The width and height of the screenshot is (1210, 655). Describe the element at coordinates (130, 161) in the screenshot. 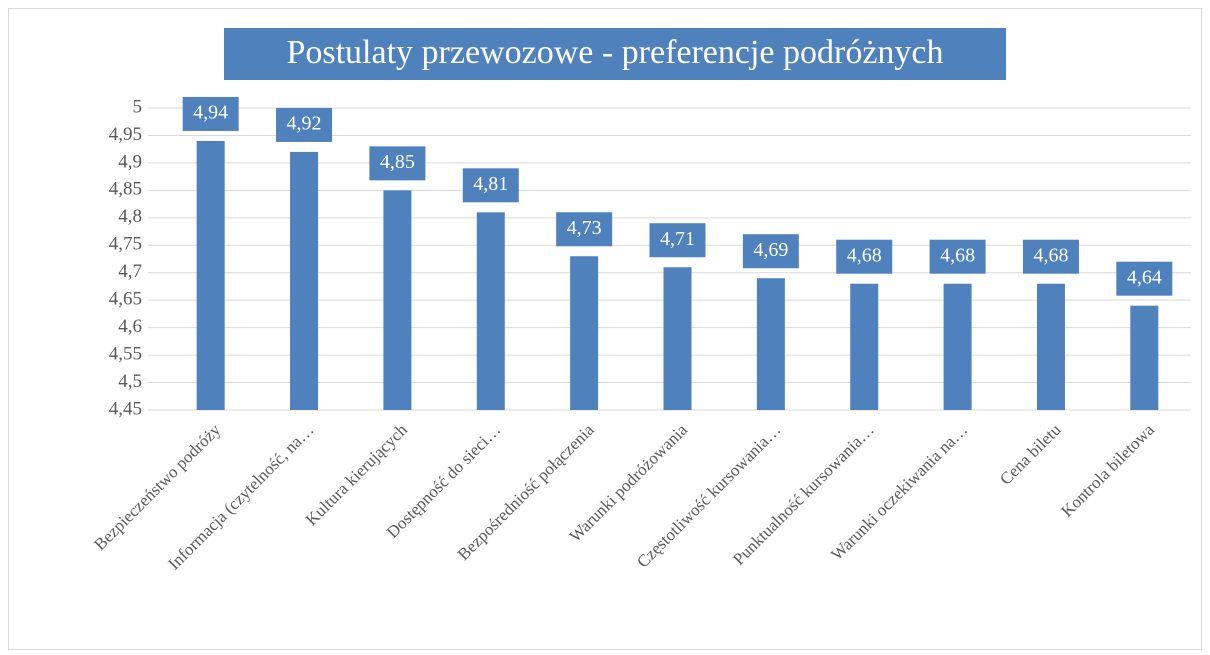

I see `y-tick-label: 4,9` at that location.